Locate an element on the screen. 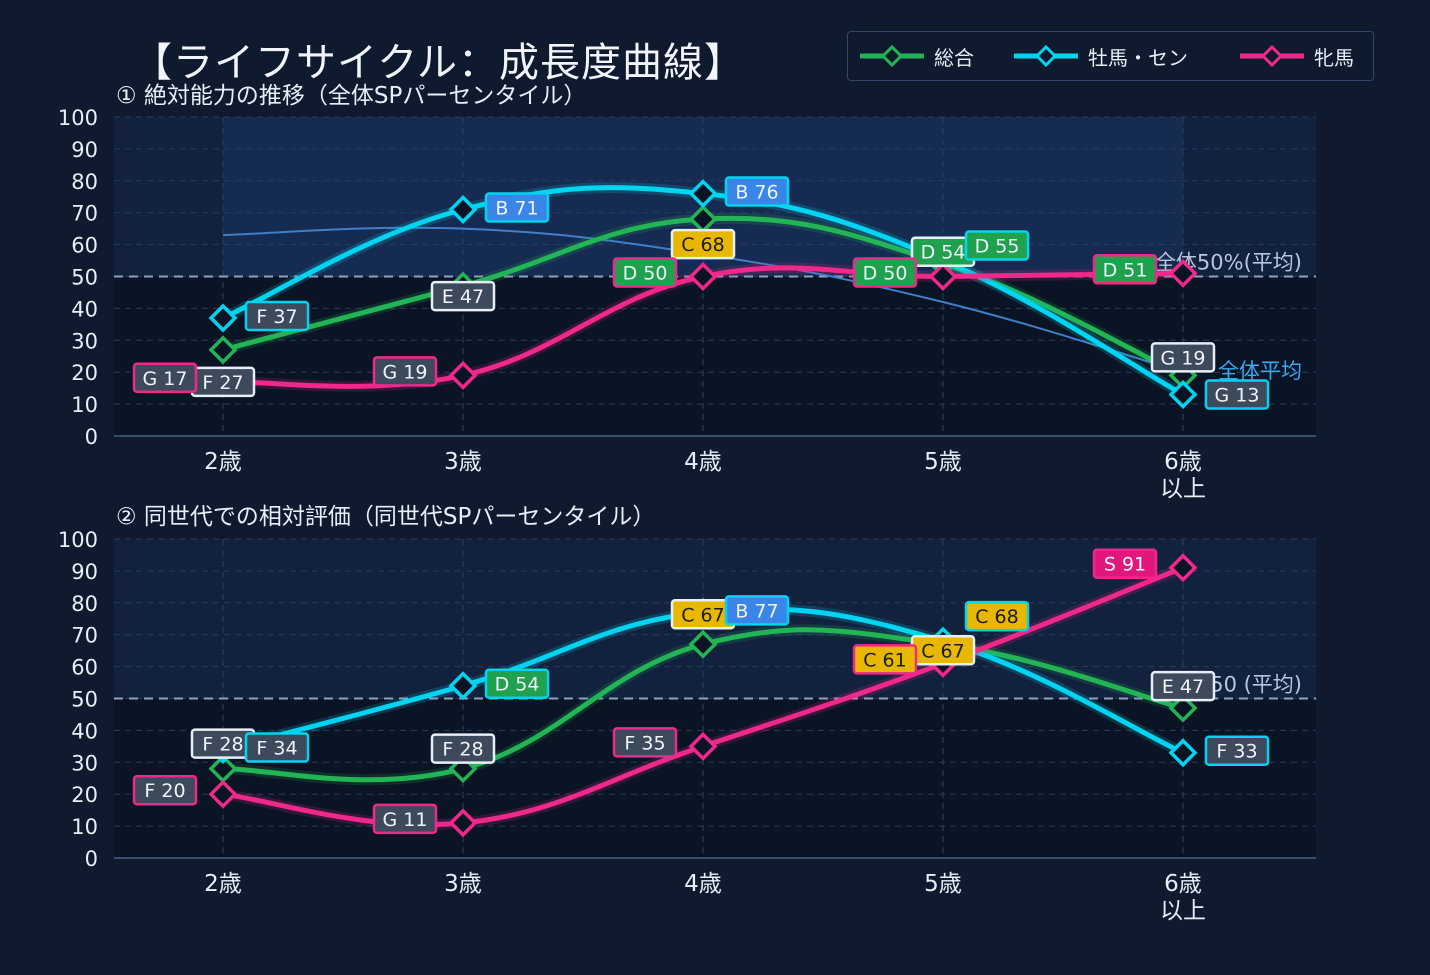 The width and height of the screenshot is (1430, 975). data-label-text: F 37 is located at coordinates (276, 317).